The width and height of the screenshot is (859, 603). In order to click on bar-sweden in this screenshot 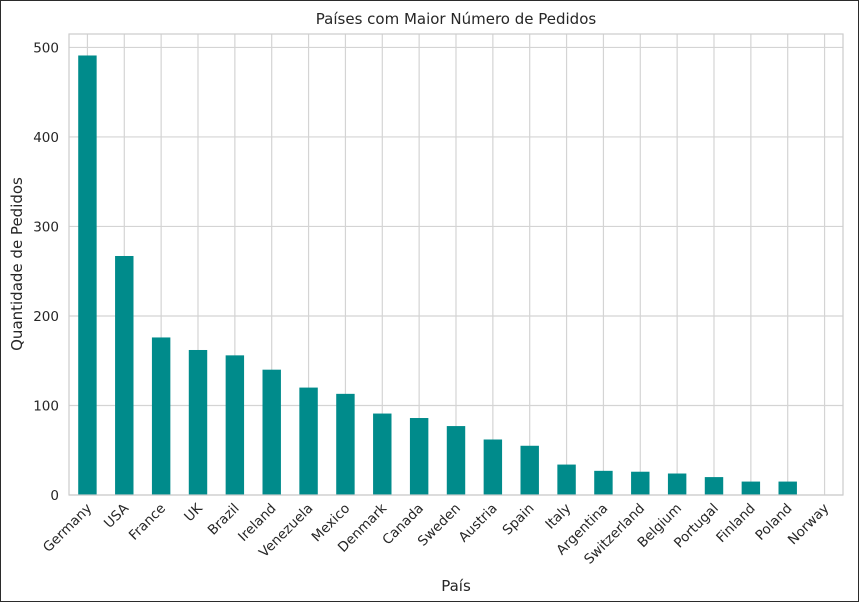, I will do `click(456, 460)`.